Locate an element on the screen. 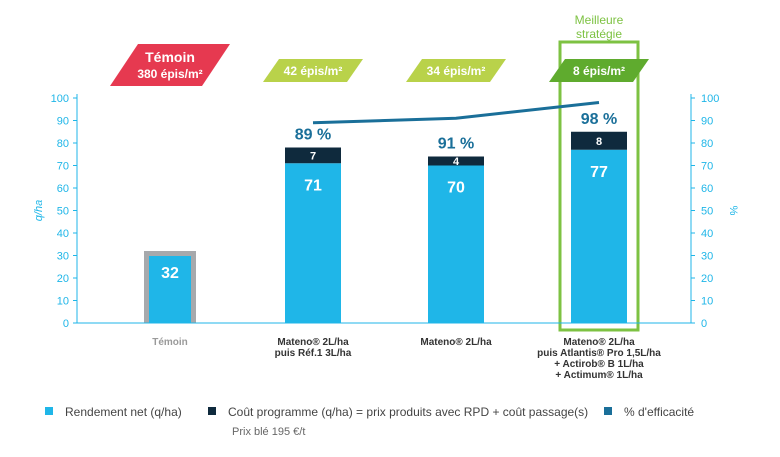 The image size is (780, 457). legend-item-net: Rendement net (q/ha) is located at coordinates (113, 411).